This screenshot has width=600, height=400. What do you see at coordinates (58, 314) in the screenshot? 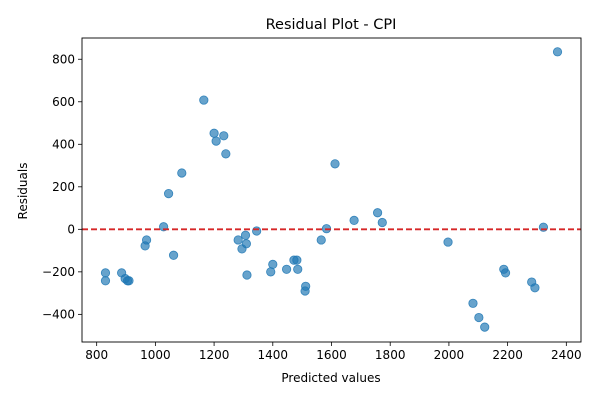
I see `y-tick-label--400: −400` at bounding box center [58, 314].